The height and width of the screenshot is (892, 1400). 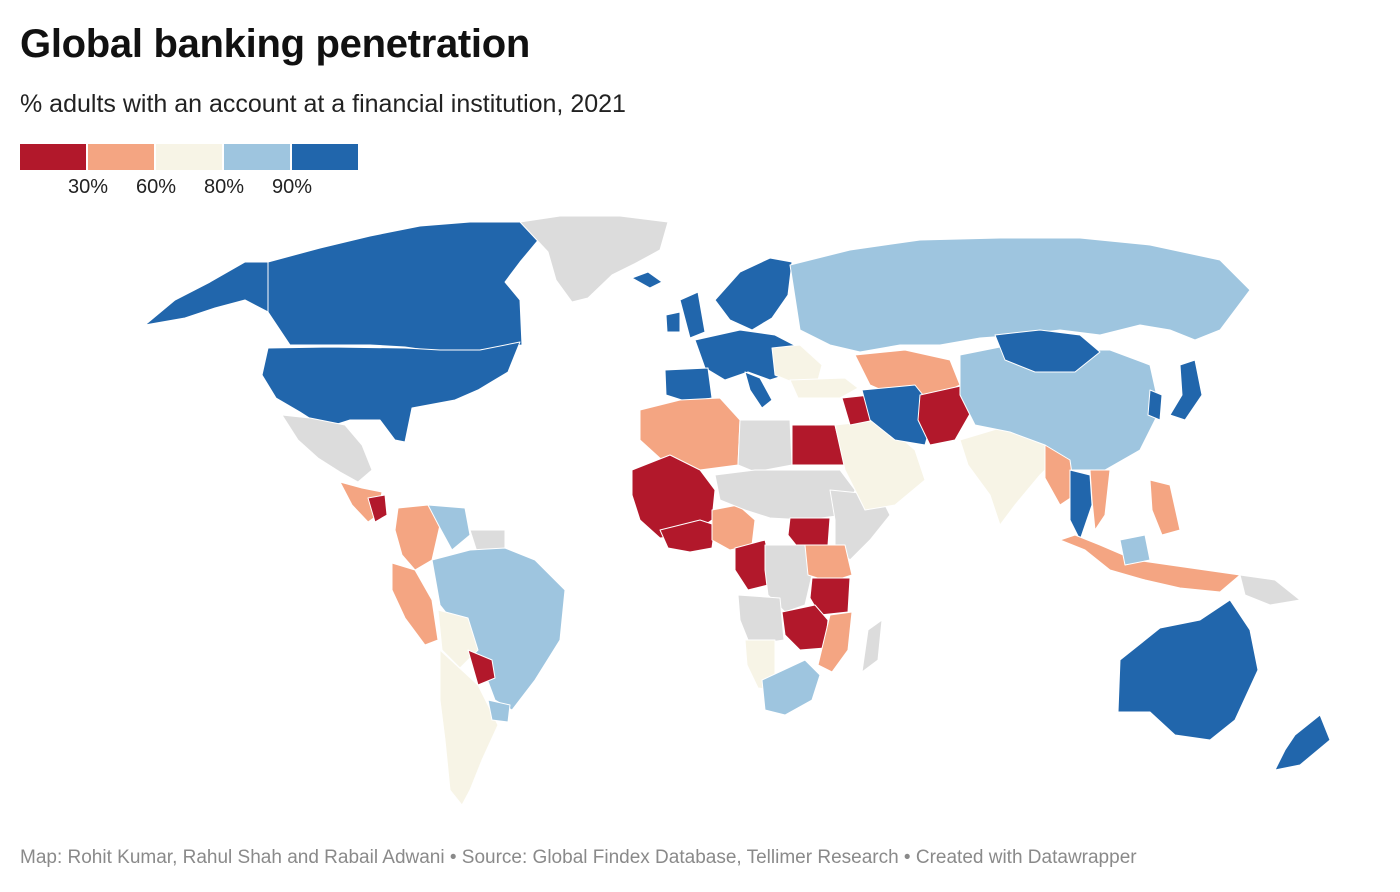 What do you see at coordinates (206, 293) in the screenshot?
I see `region-alaska` at bounding box center [206, 293].